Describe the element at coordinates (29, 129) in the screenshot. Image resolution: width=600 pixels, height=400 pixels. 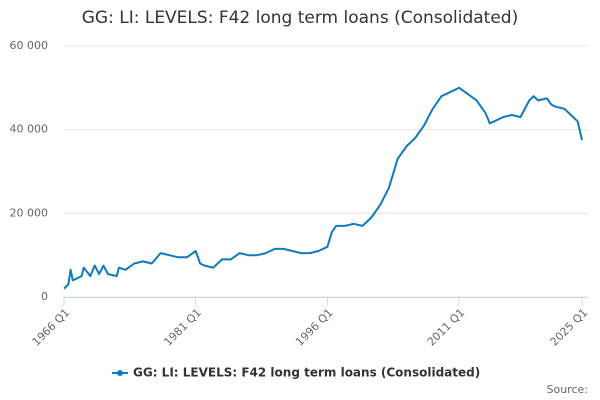
I see `y-tick-label: 40 000` at that location.